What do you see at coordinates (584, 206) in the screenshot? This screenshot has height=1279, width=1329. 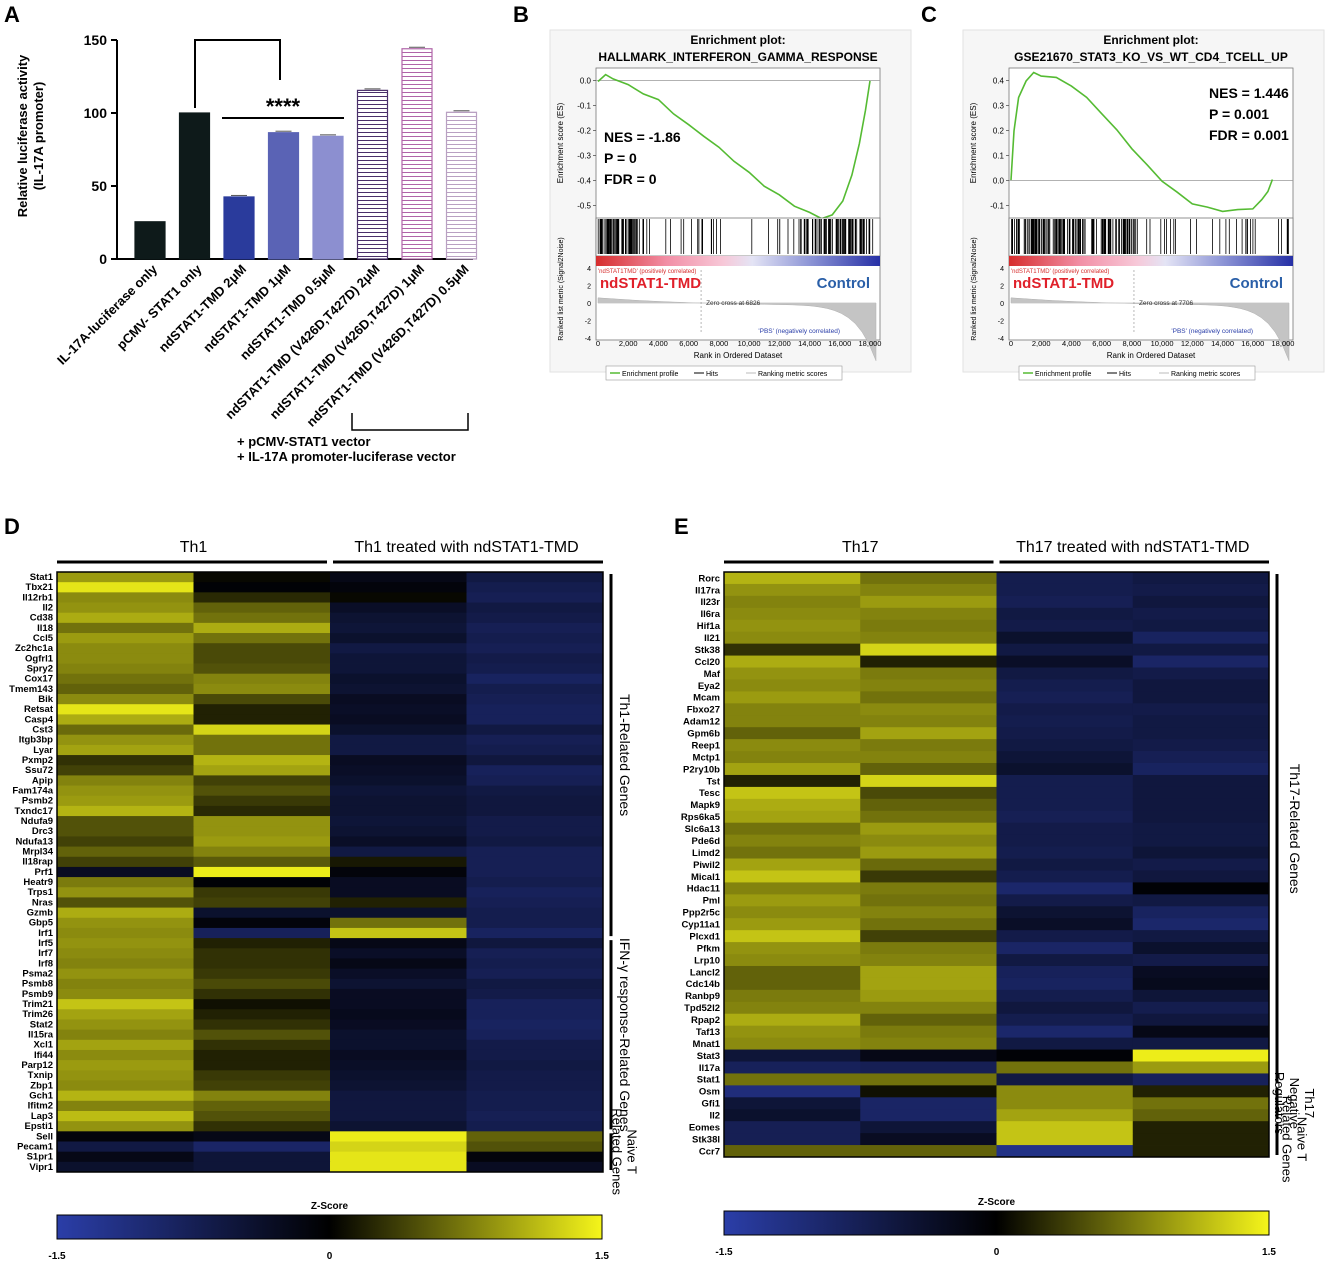 I see `b-ytick-label: -0.5` at bounding box center [584, 206].